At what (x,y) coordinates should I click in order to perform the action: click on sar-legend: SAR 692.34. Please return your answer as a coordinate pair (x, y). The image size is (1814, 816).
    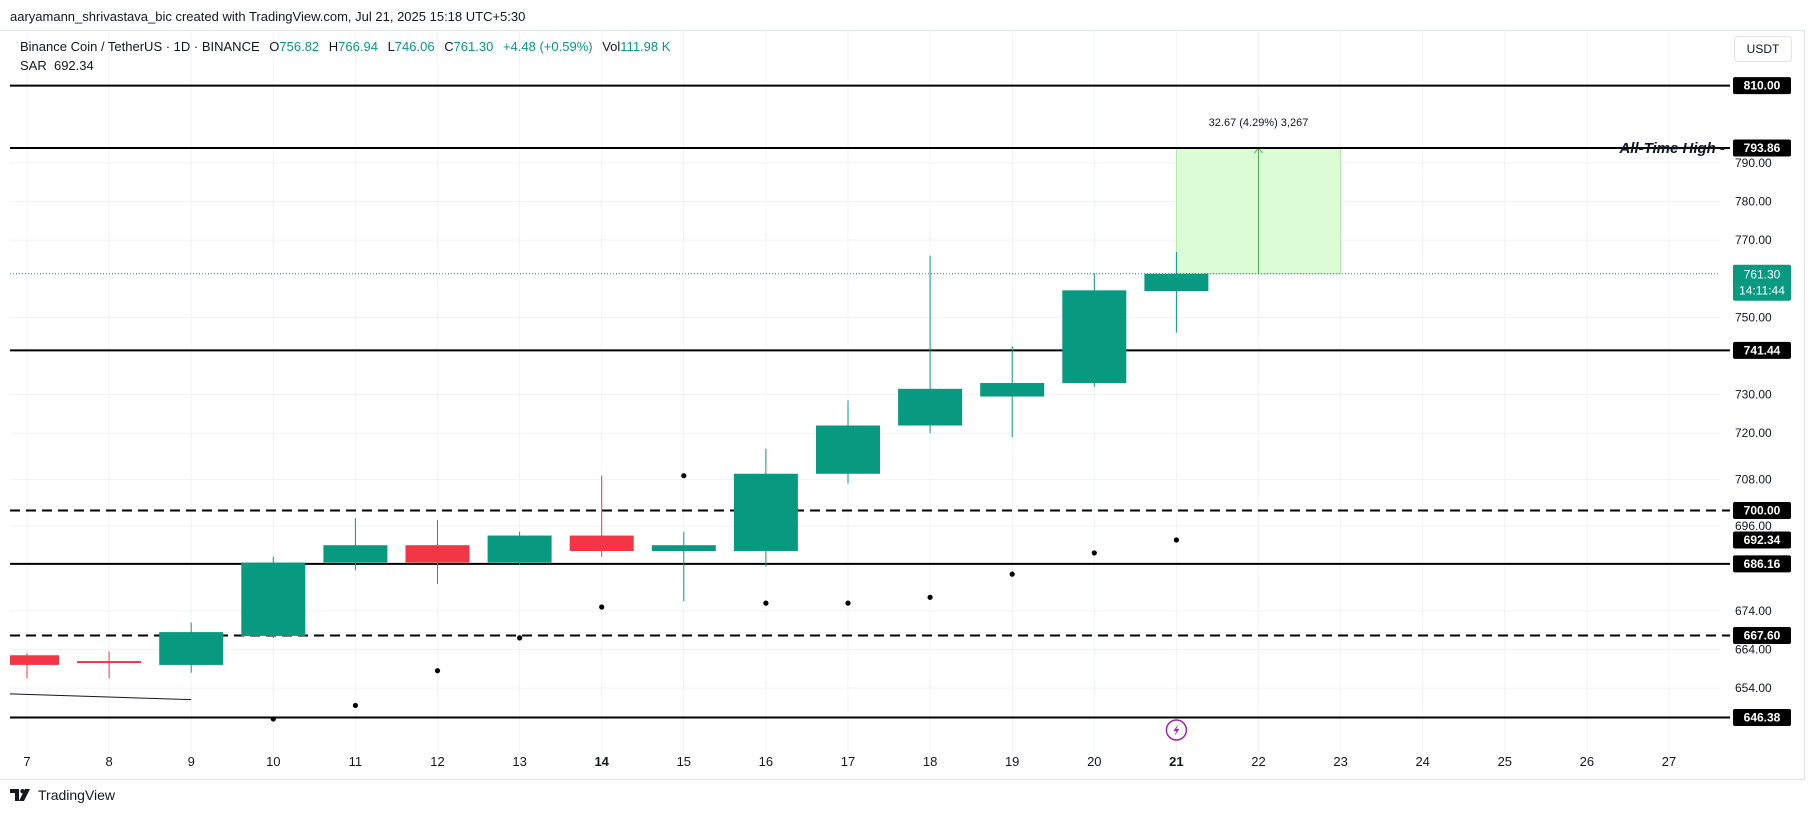
    Looking at the image, I should click on (57, 65).